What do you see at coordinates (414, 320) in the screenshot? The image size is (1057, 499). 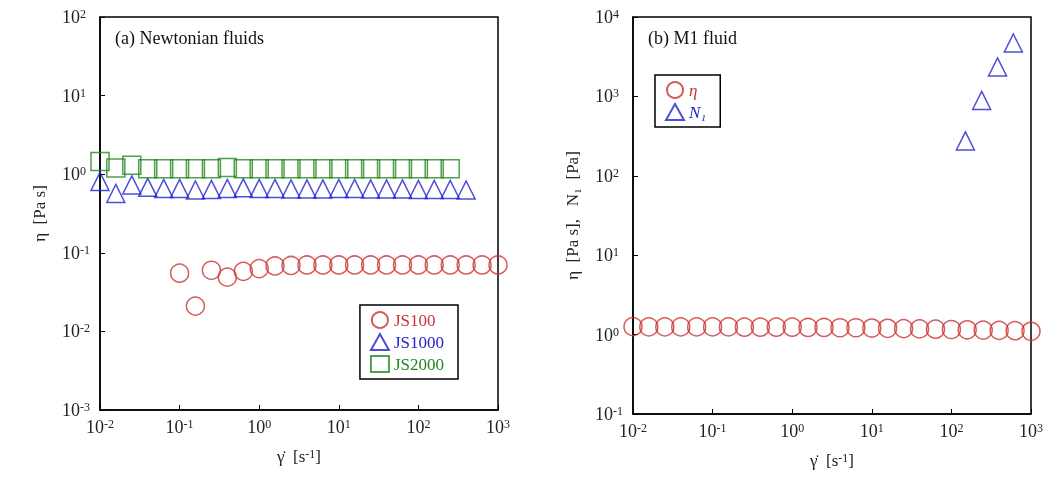 I see `legend-label: JS100` at bounding box center [414, 320].